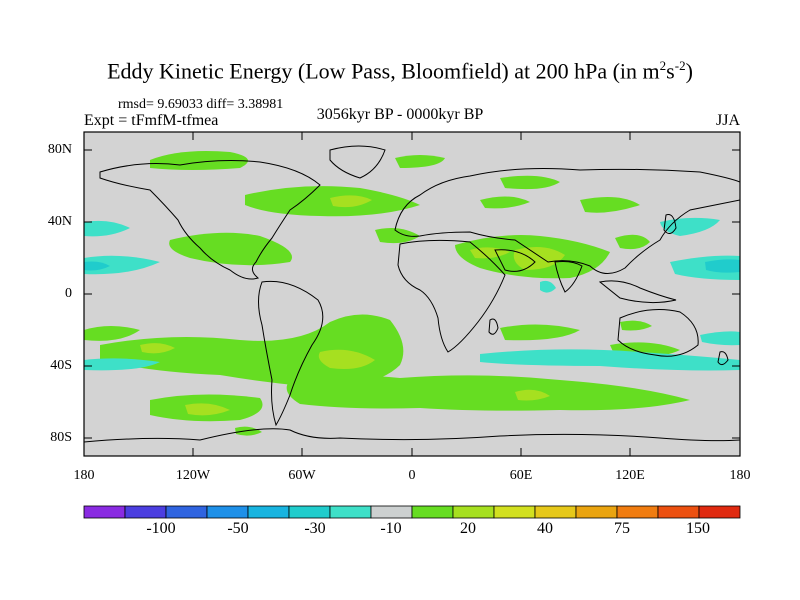 The width and height of the screenshot is (800, 600). What do you see at coordinates (568, 277) in the screenshot?
I see `coastline-india` at bounding box center [568, 277].